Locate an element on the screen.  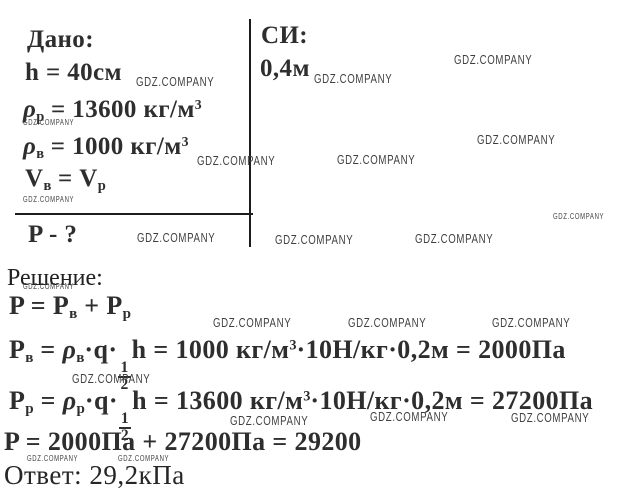
density-value: = 13600 кг/м is located at coordinates (119, 109).